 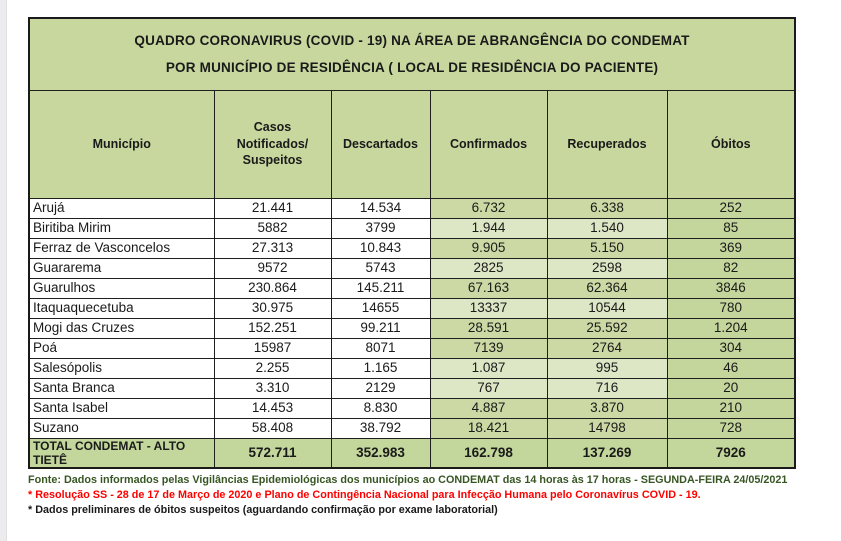 What do you see at coordinates (121, 208) in the screenshot?
I see `cell-municipio: Arujá` at bounding box center [121, 208].